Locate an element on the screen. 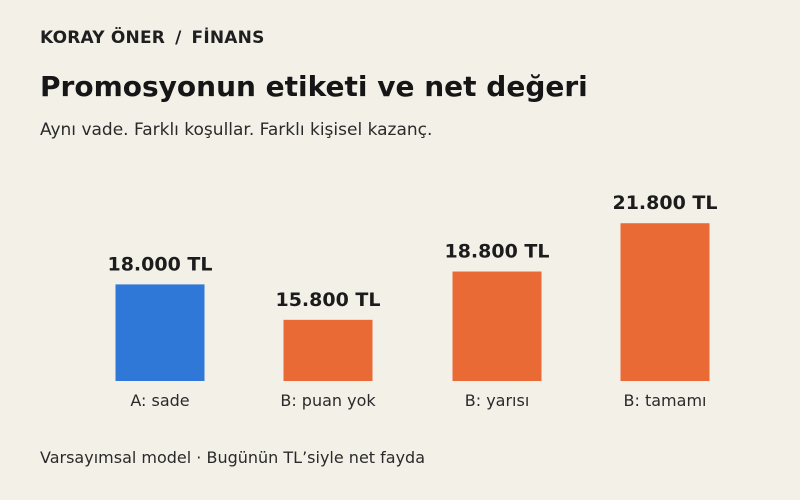  bar-value-label-4: 21.800 TL is located at coordinates (664, 203).